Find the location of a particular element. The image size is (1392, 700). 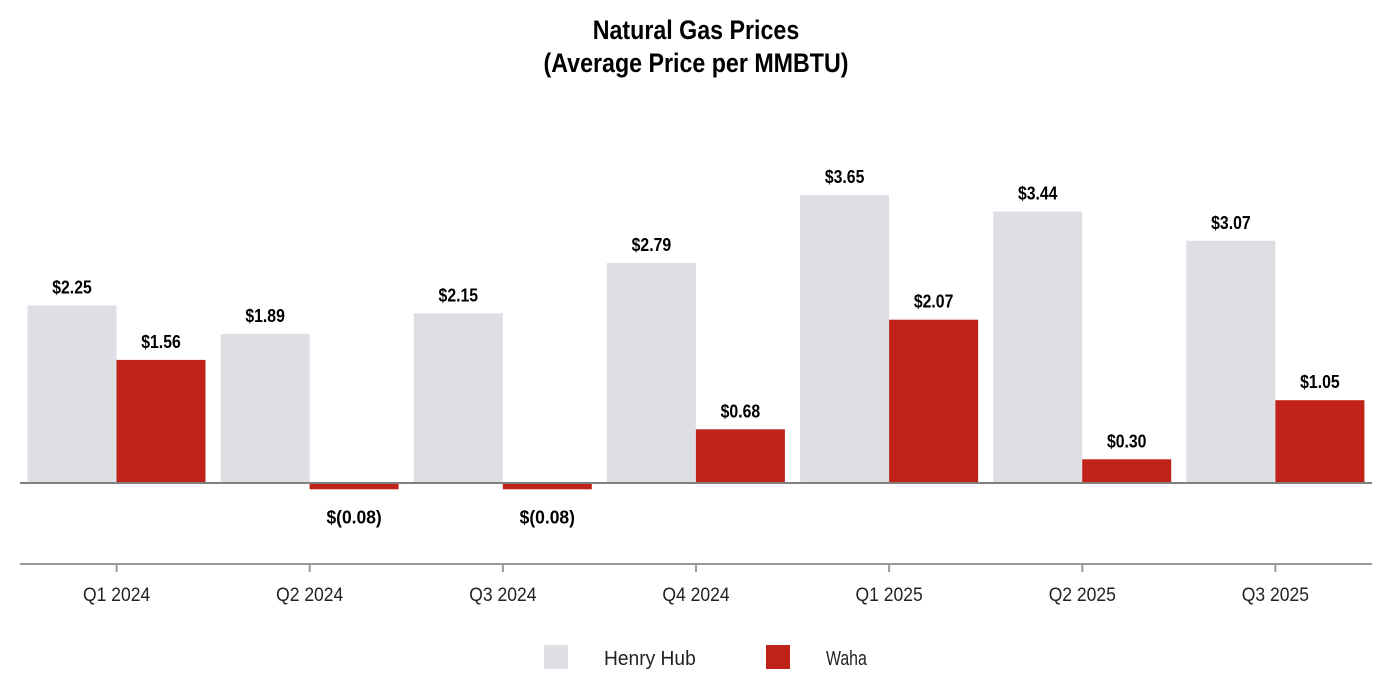

x-tick-label: Q1 2025 is located at coordinates (889, 595).